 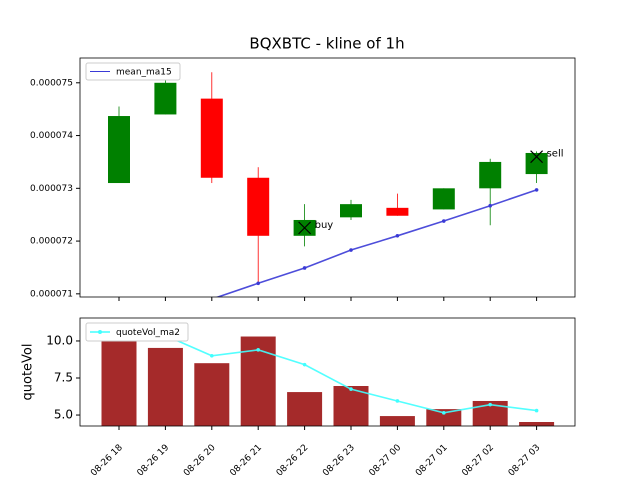 I want to click on y-tick-label: 0.000071, so click(x=51, y=294).